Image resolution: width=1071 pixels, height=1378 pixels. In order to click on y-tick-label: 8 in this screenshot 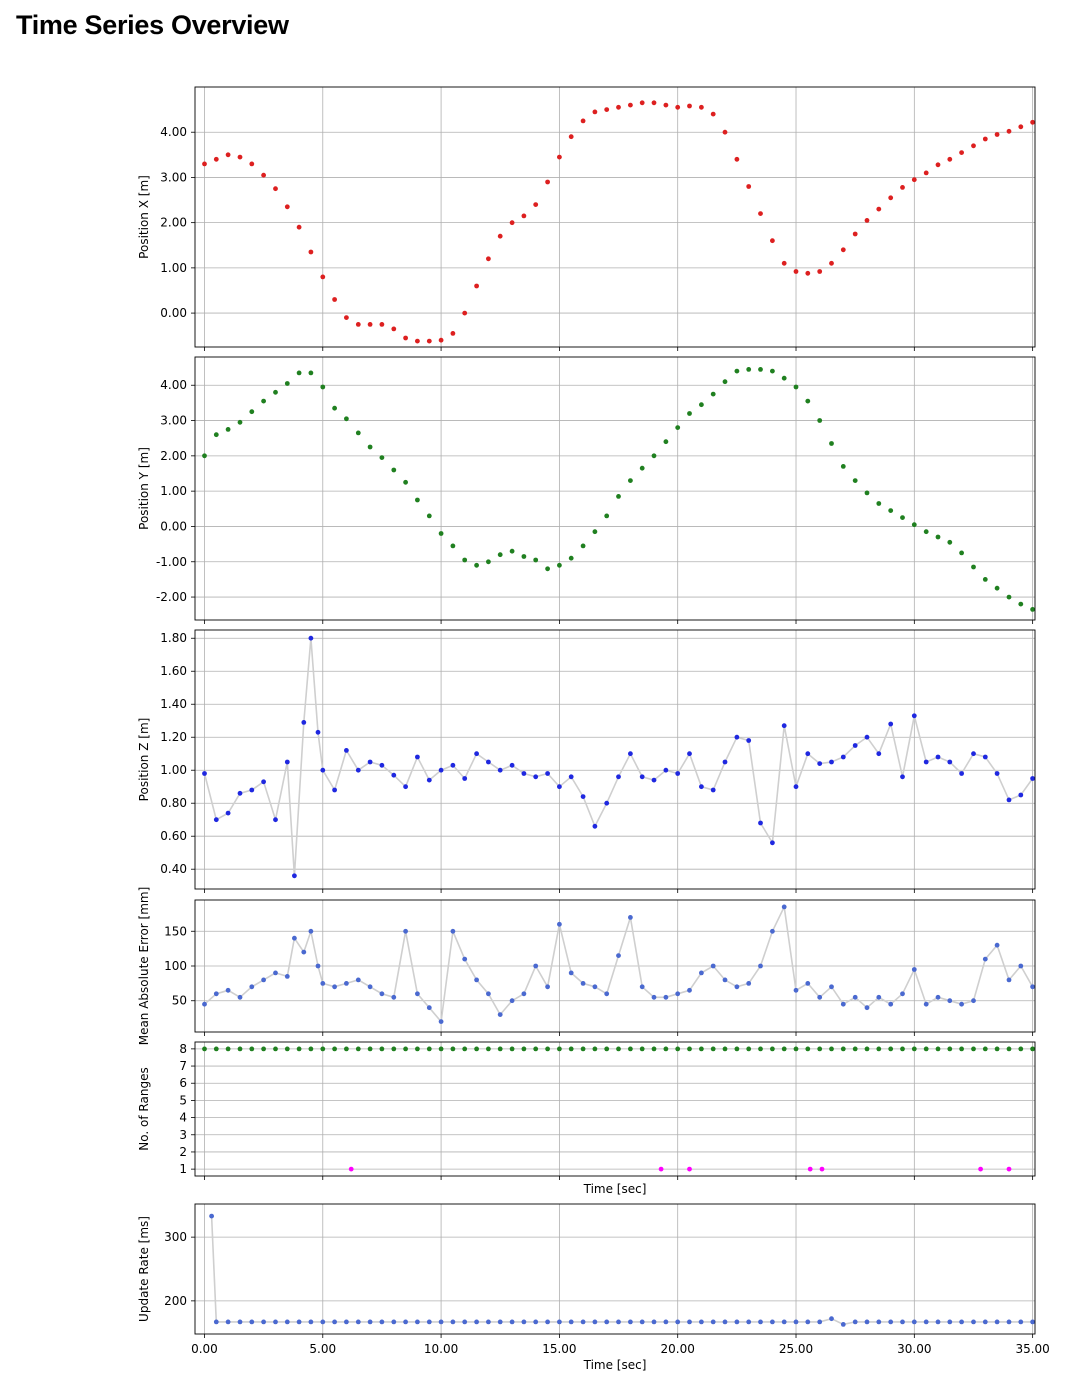, I will do `click(183, 1049)`.